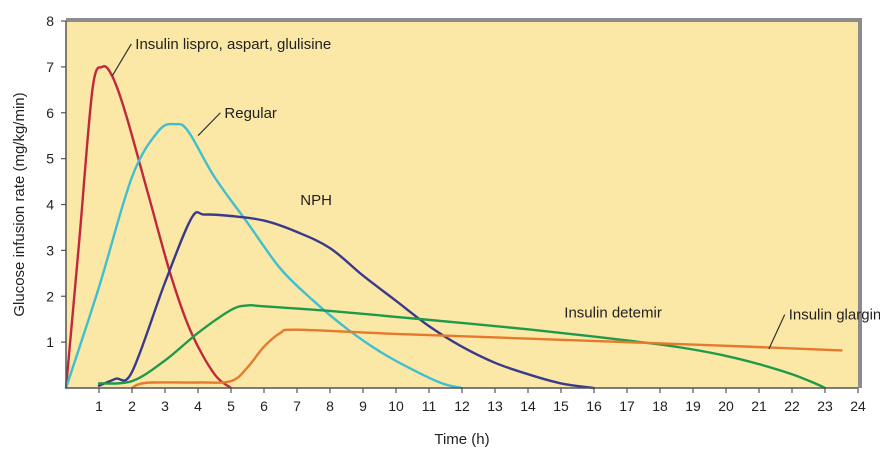 This screenshot has height=458, width=880. Describe the element at coordinates (50, 21) in the screenshot. I see `y-tick-label: 8` at that location.